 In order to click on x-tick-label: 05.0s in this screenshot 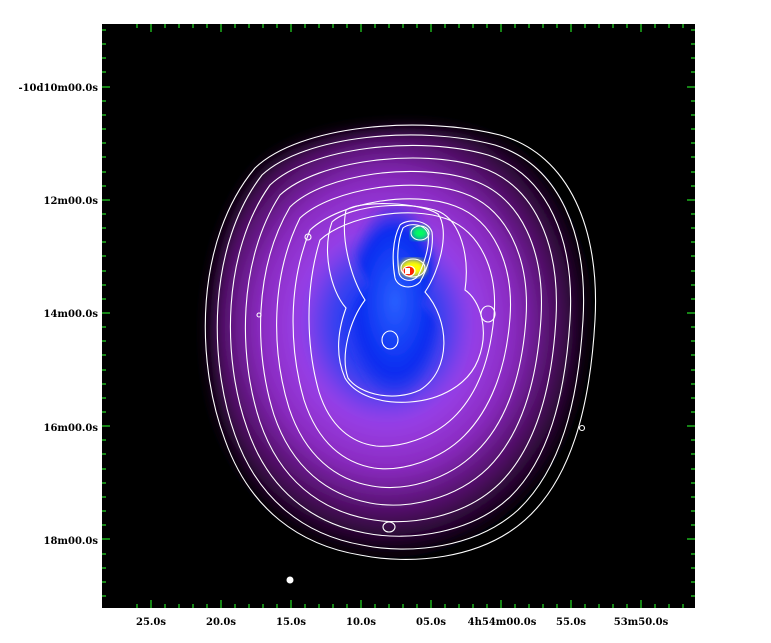, I will do `click(431, 622)`.